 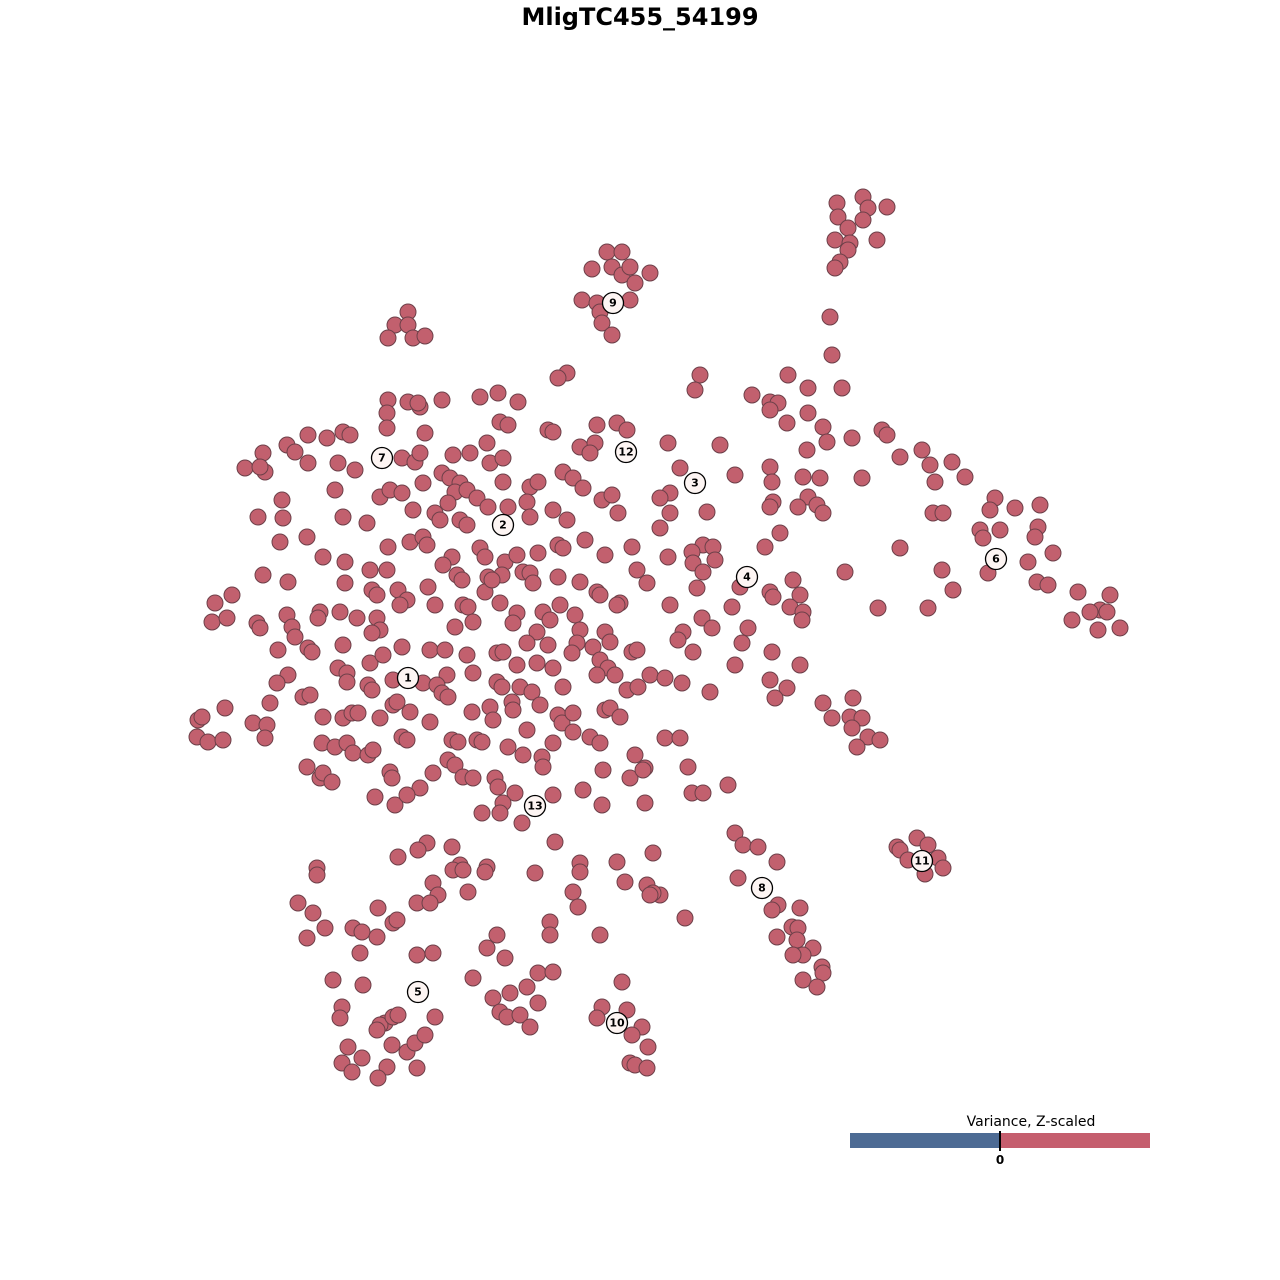 What do you see at coordinates (1075, 1140) in the screenshot?
I see `legend-colorbar-positive-segment` at bounding box center [1075, 1140].